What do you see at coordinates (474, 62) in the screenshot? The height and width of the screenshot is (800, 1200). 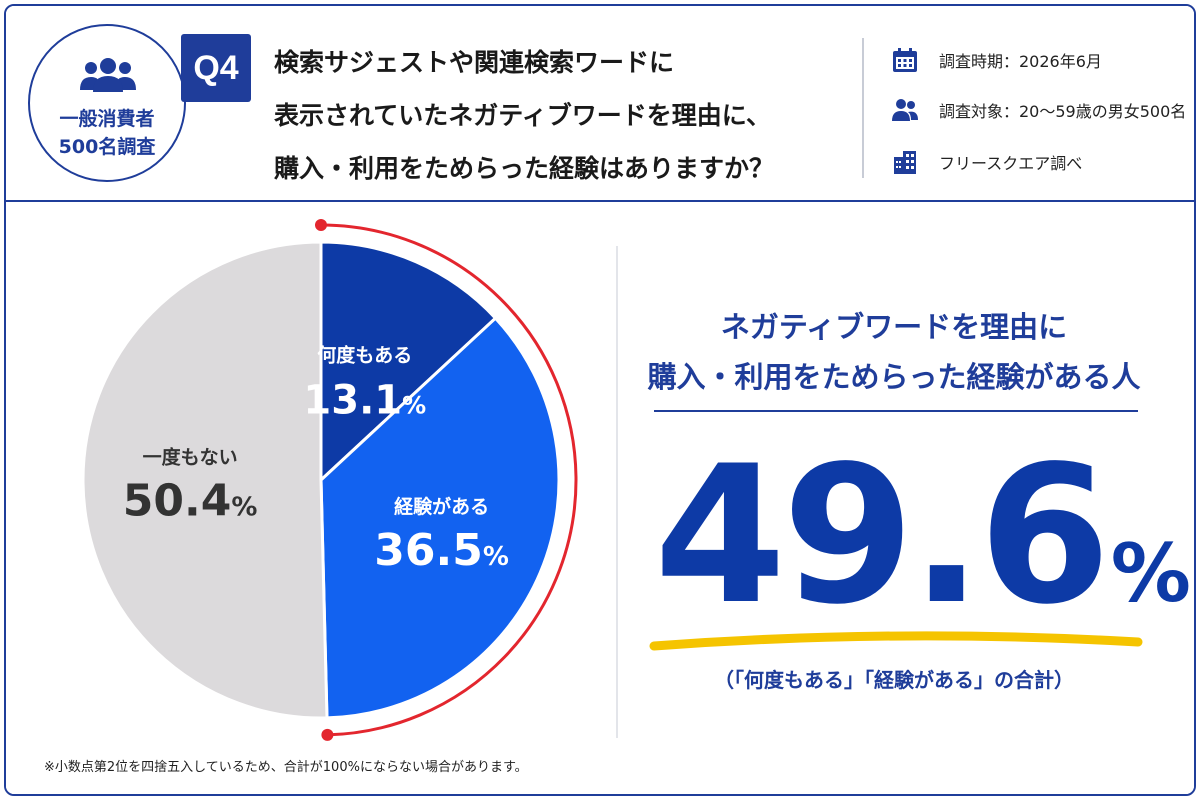 I see `question-line-1: 検索サジェストや関連検索ワードに` at bounding box center [474, 62].